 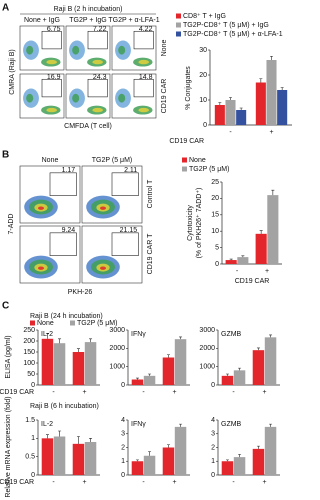 What do you see at coordinates (123, 461) in the screenshot?
I see `y-tick-label: 1` at bounding box center [123, 461].